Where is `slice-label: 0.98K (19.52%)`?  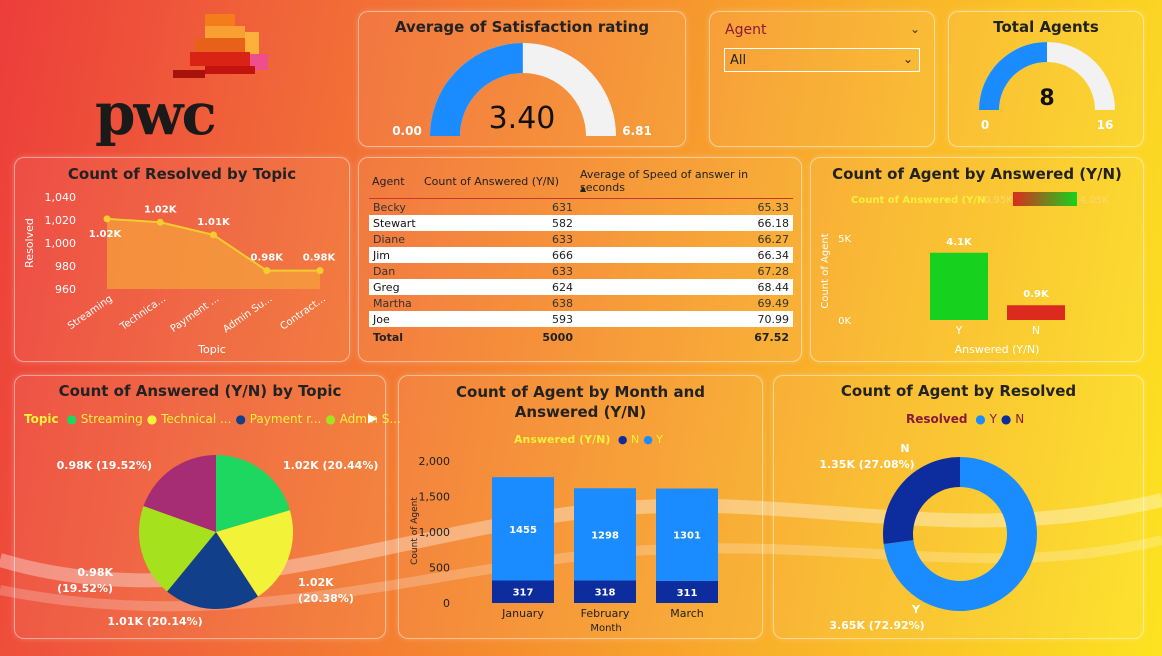 slice-label: 0.98K (19.52%) is located at coordinates (104, 465).